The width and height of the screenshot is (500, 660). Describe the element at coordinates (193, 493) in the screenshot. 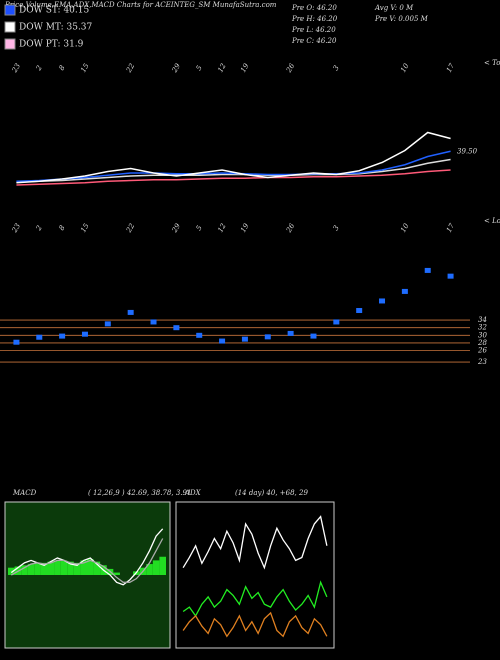

I see `panel-title: ADX` at that location.